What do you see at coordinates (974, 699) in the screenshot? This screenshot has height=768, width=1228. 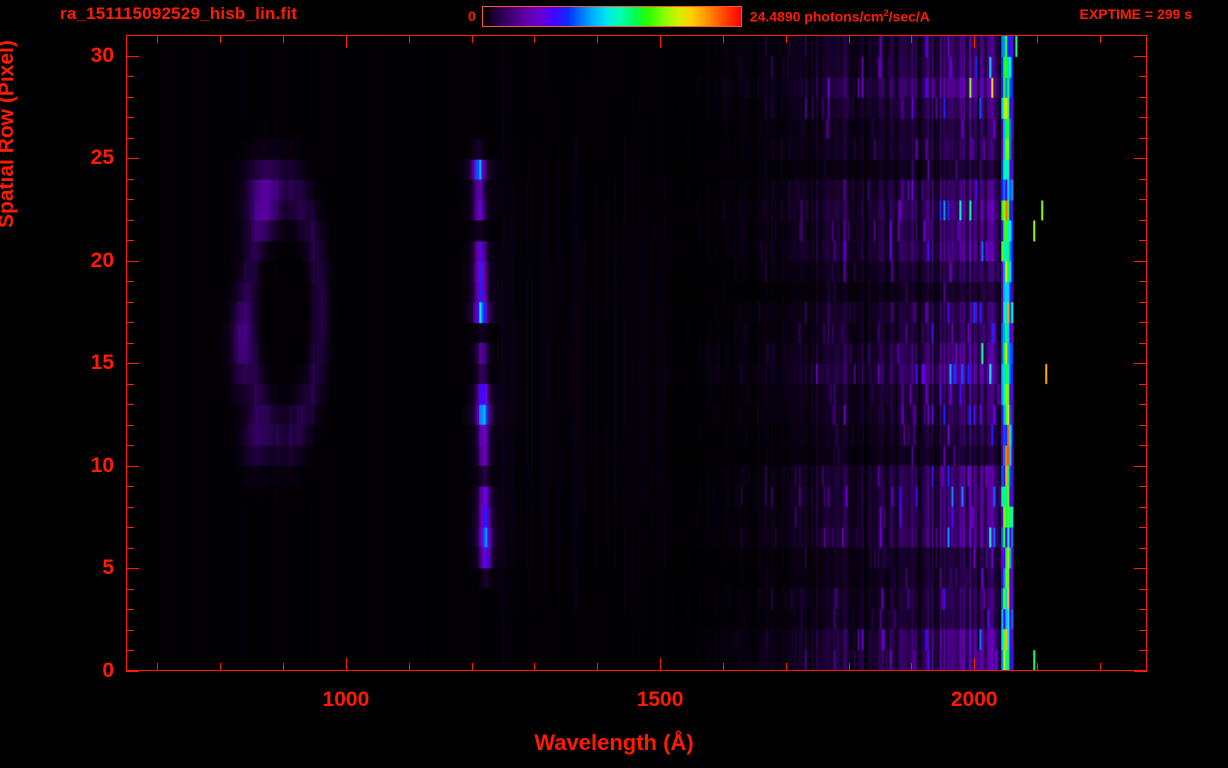 I see `x-tick-label: 2000` at bounding box center [974, 699].